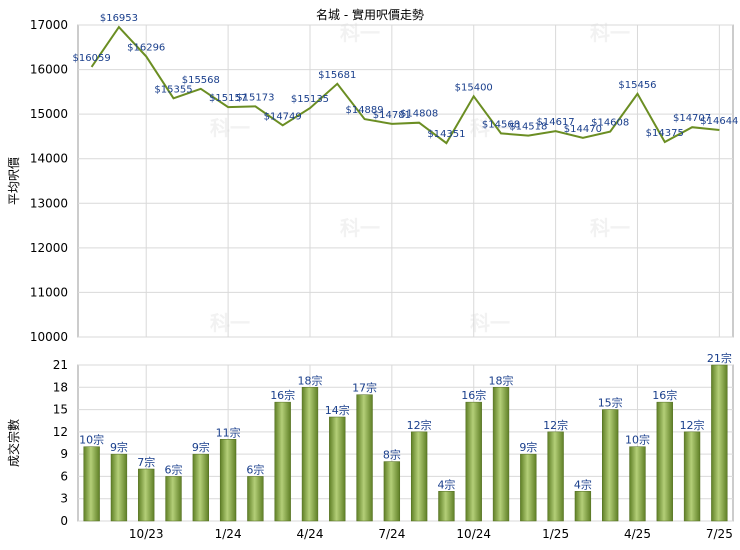 Image resolution: width=740 pixels, height=550 pixels. Describe the element at coordinates (64, 499) in the screenshot. I see `volume-y-tick-label: 3` at that location.